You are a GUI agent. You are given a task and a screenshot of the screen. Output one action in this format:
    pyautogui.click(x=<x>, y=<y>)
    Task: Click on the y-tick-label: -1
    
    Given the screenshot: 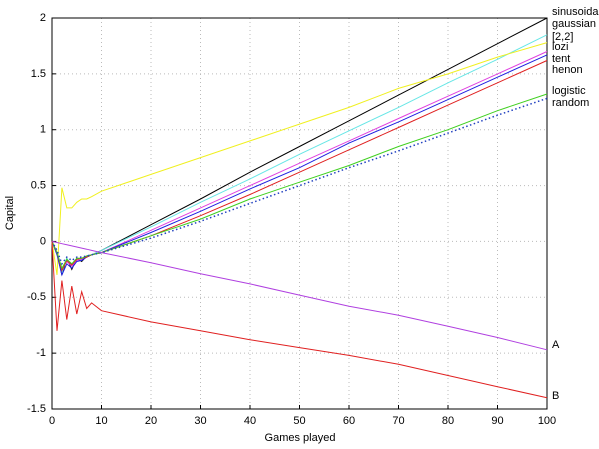 What is the action you would take?
    pyautogui.click(x=41, y=353)
    